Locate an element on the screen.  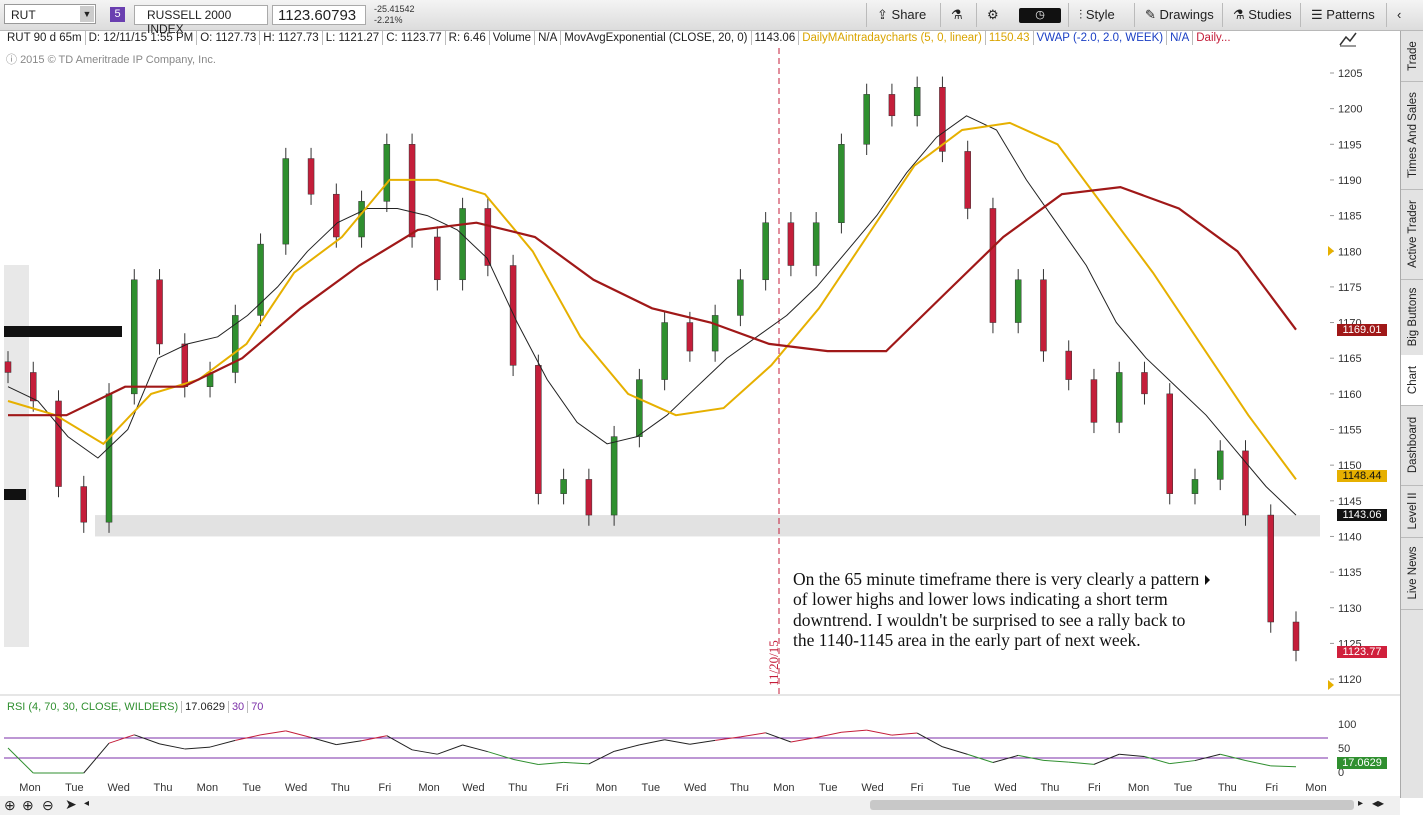
support-zone is located at coordinates (707, 526).